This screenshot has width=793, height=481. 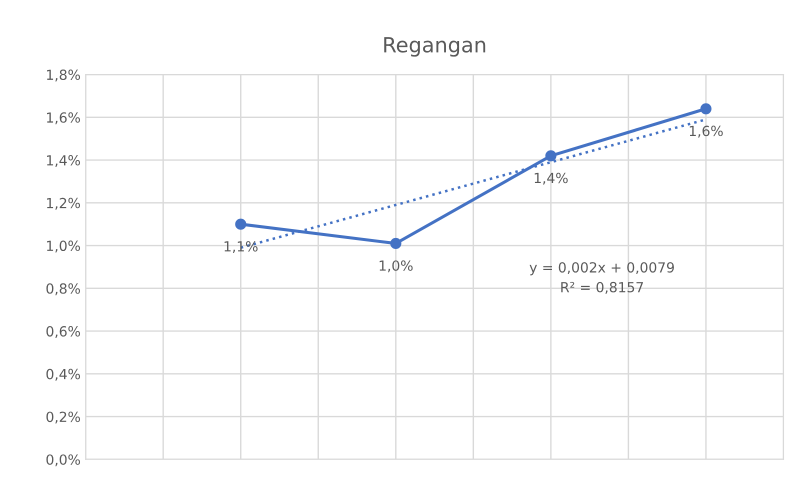 I want to click on y-tick-label: 0,4%, so click(x=63, y=374).